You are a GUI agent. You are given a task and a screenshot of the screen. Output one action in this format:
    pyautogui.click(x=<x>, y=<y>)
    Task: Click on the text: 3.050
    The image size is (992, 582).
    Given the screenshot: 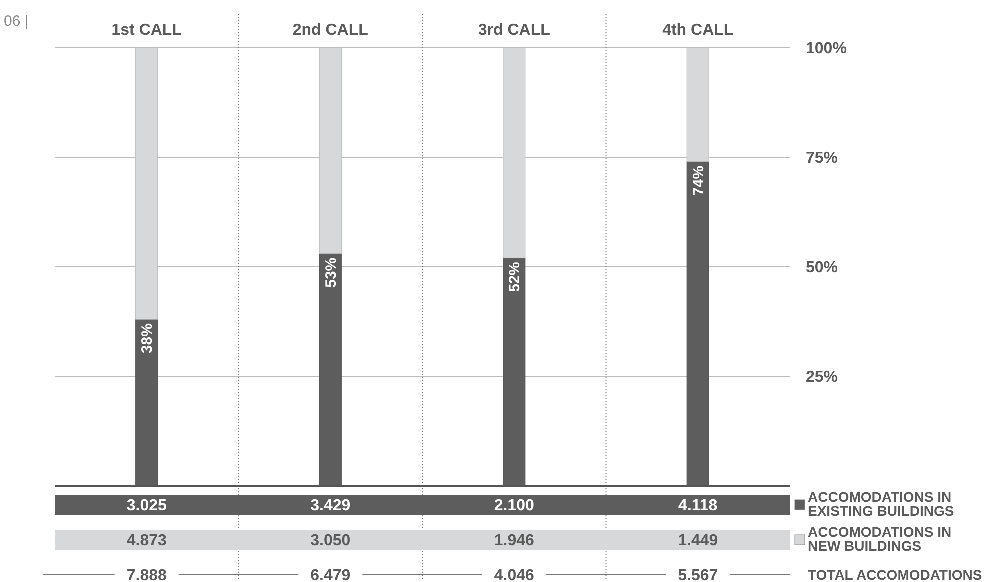 What is the action you would take?
    pyautogui.click(x=330, y=541)
    